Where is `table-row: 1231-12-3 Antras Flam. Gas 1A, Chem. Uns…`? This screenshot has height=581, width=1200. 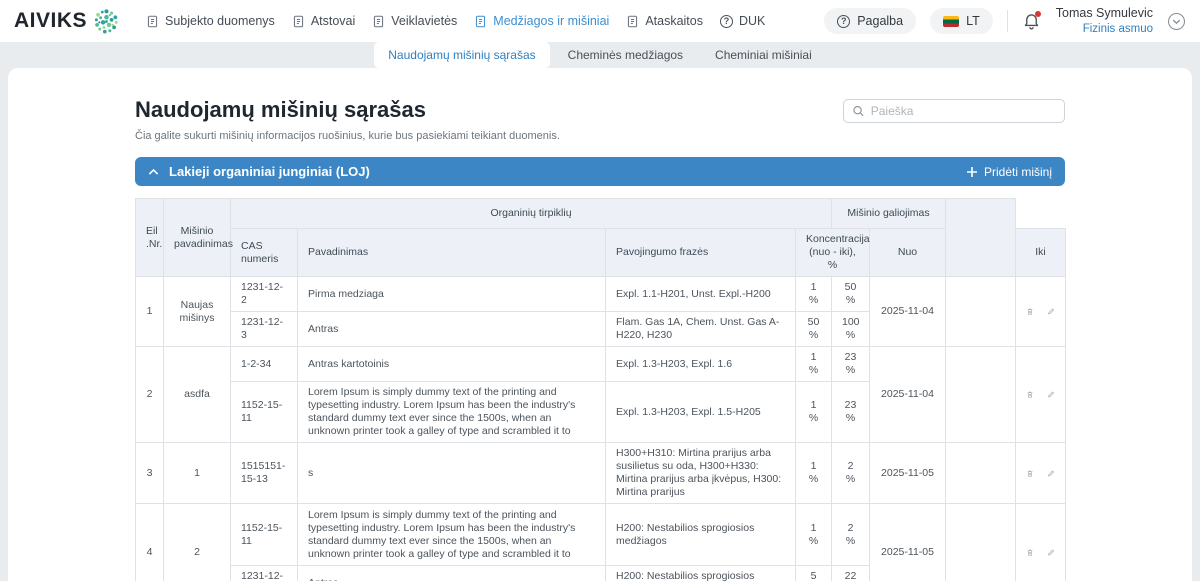 table-row: 1231-12-3 Antras Flam. Gas 1A, Chem. Uns… is located at coordinates (601, 329).